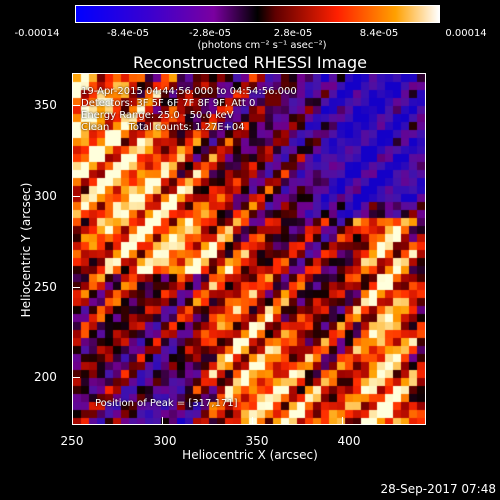  I want to click on y-tick-label: 350, so click(45, 105).